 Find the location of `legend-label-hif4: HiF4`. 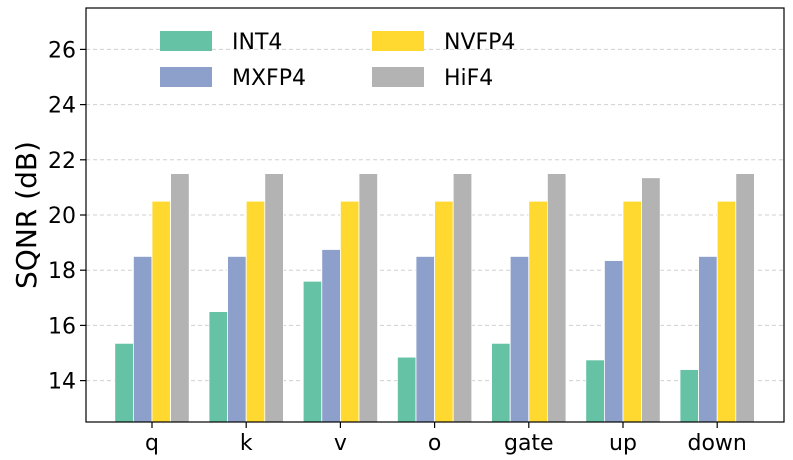

legend-label-hif4: HiF4 is located at coordinates (468, 78).